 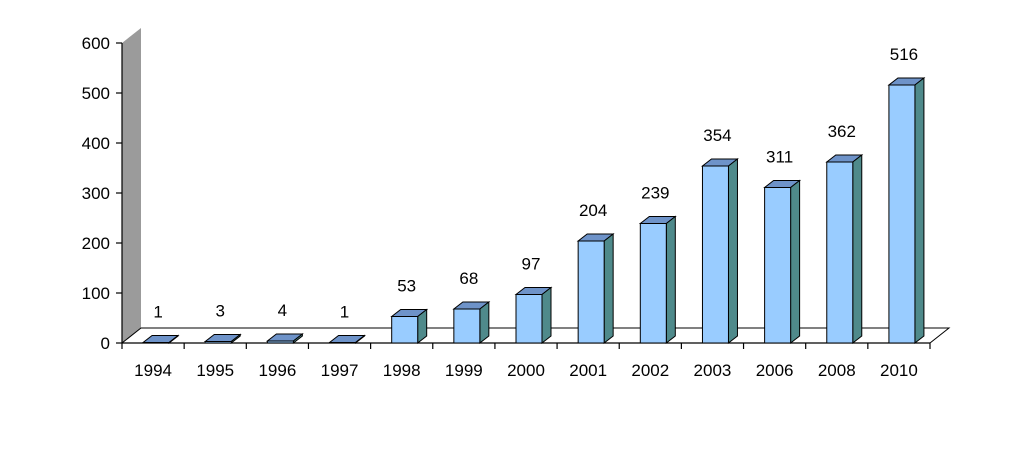 What do you see at coordinates (713, 370) in the screenshot?
I see `x-tick-label: 2003` at bounding box center [713, 370].